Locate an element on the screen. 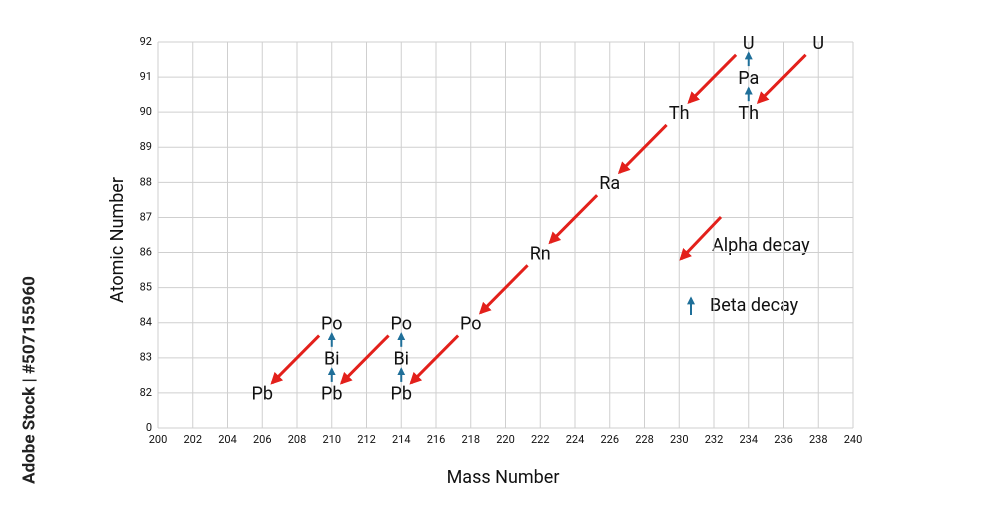  y-axis-title: Atomic Number is located at coordinates (117, 240).